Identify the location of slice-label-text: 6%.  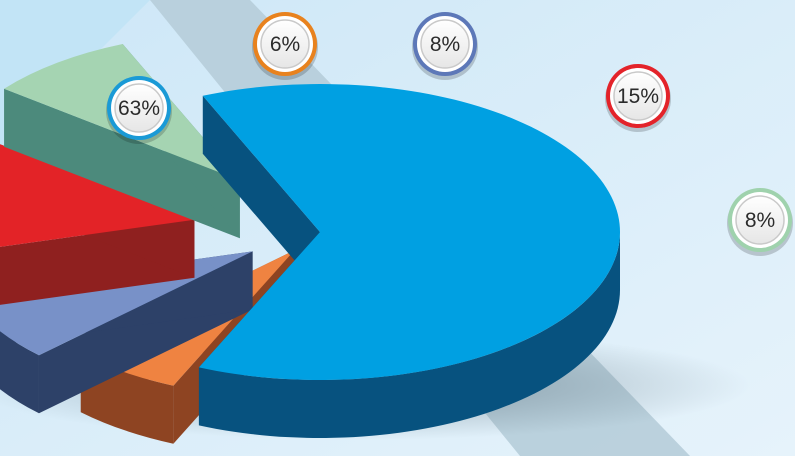
(285, 44).